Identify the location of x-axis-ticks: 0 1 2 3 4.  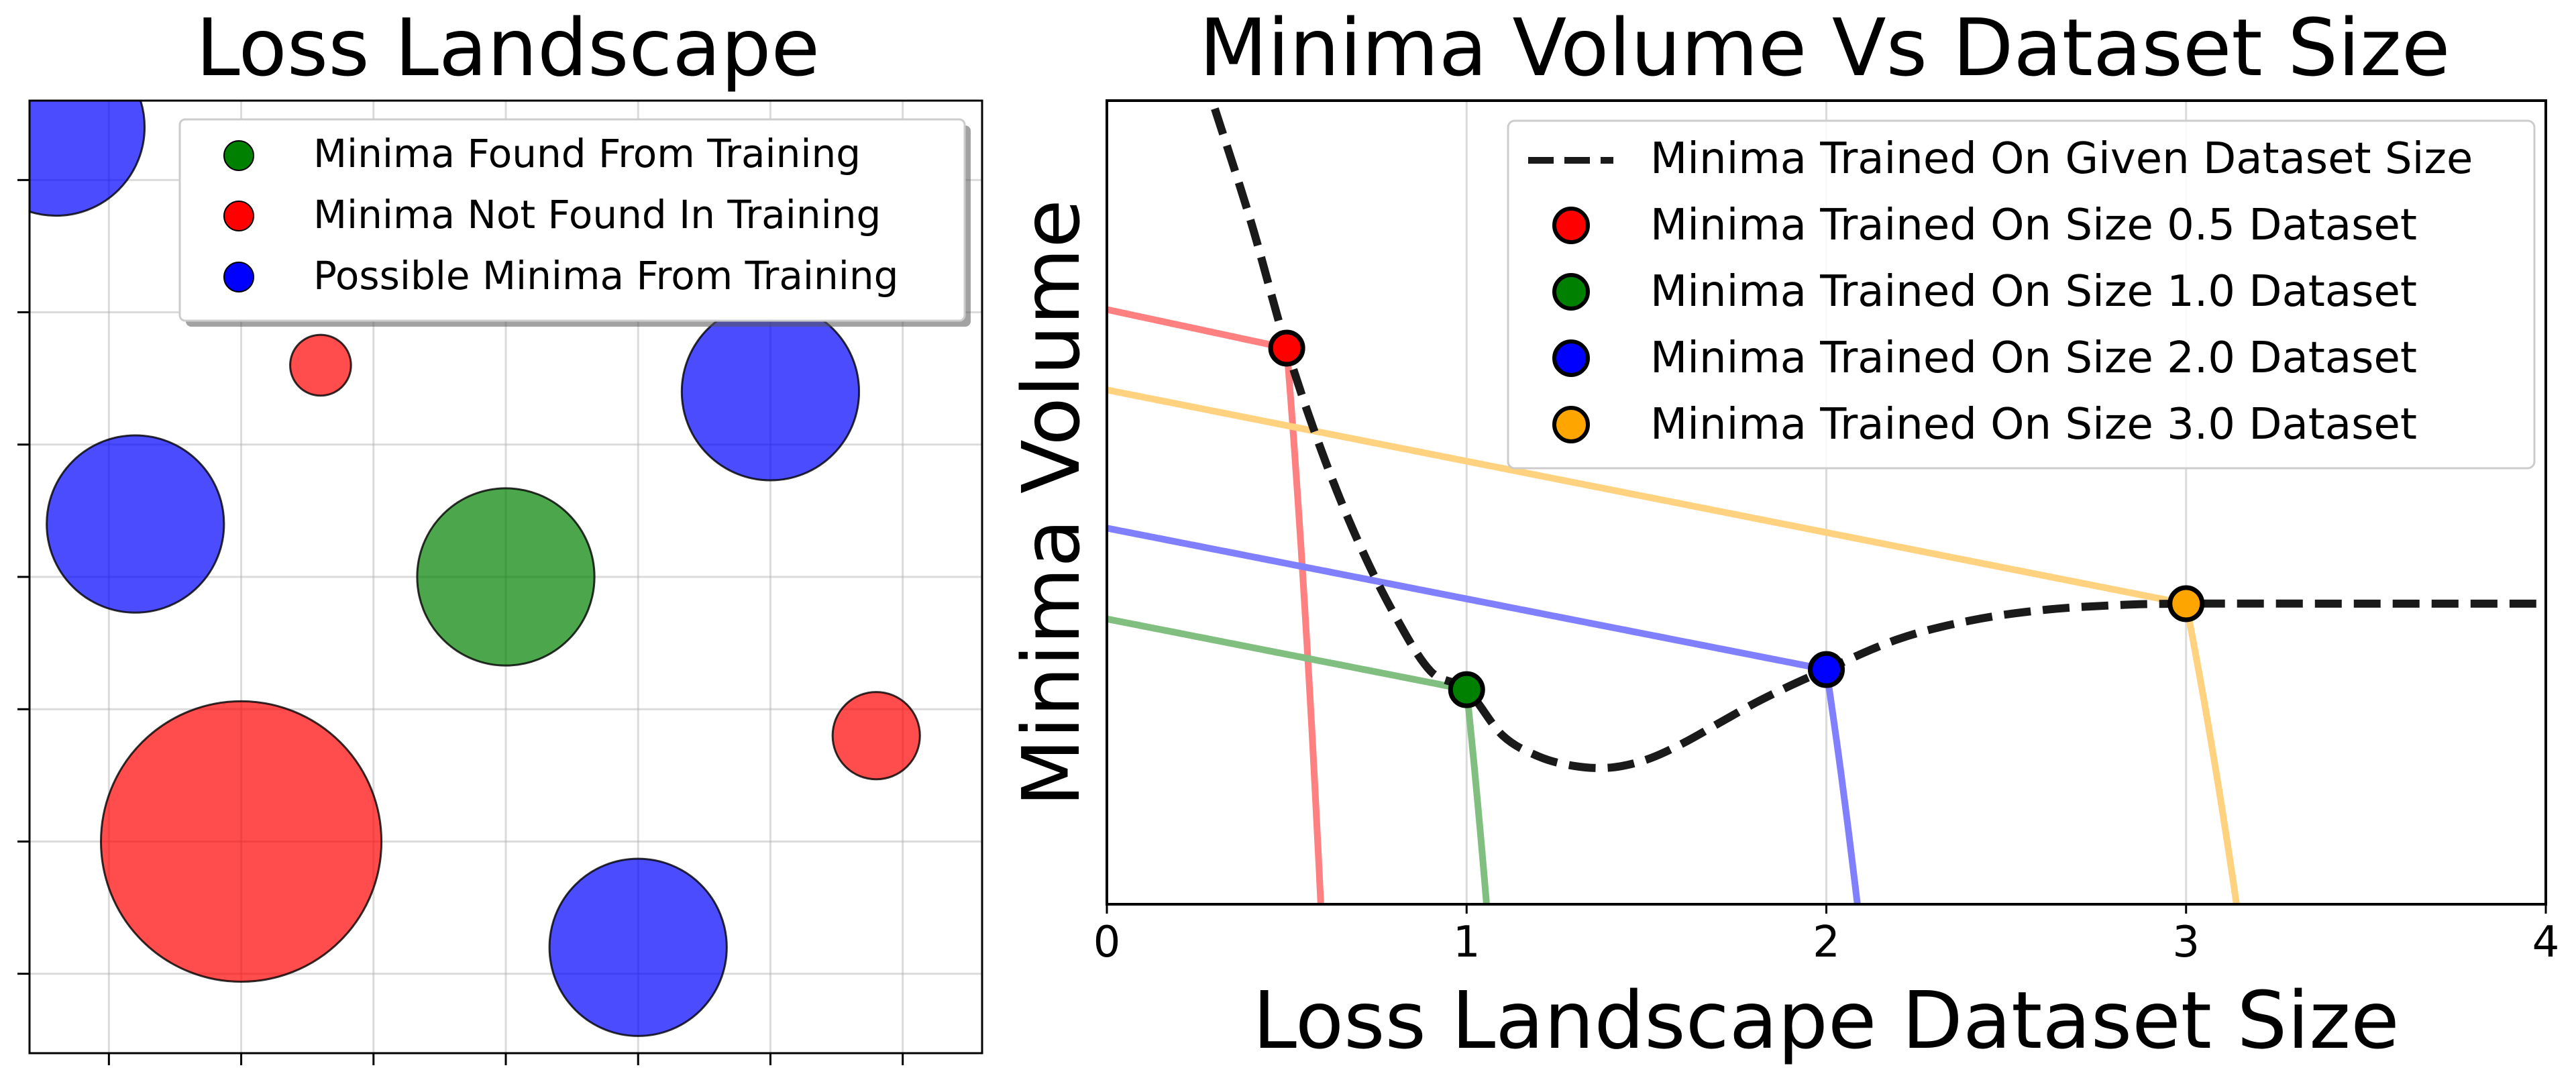
(1826, 935).